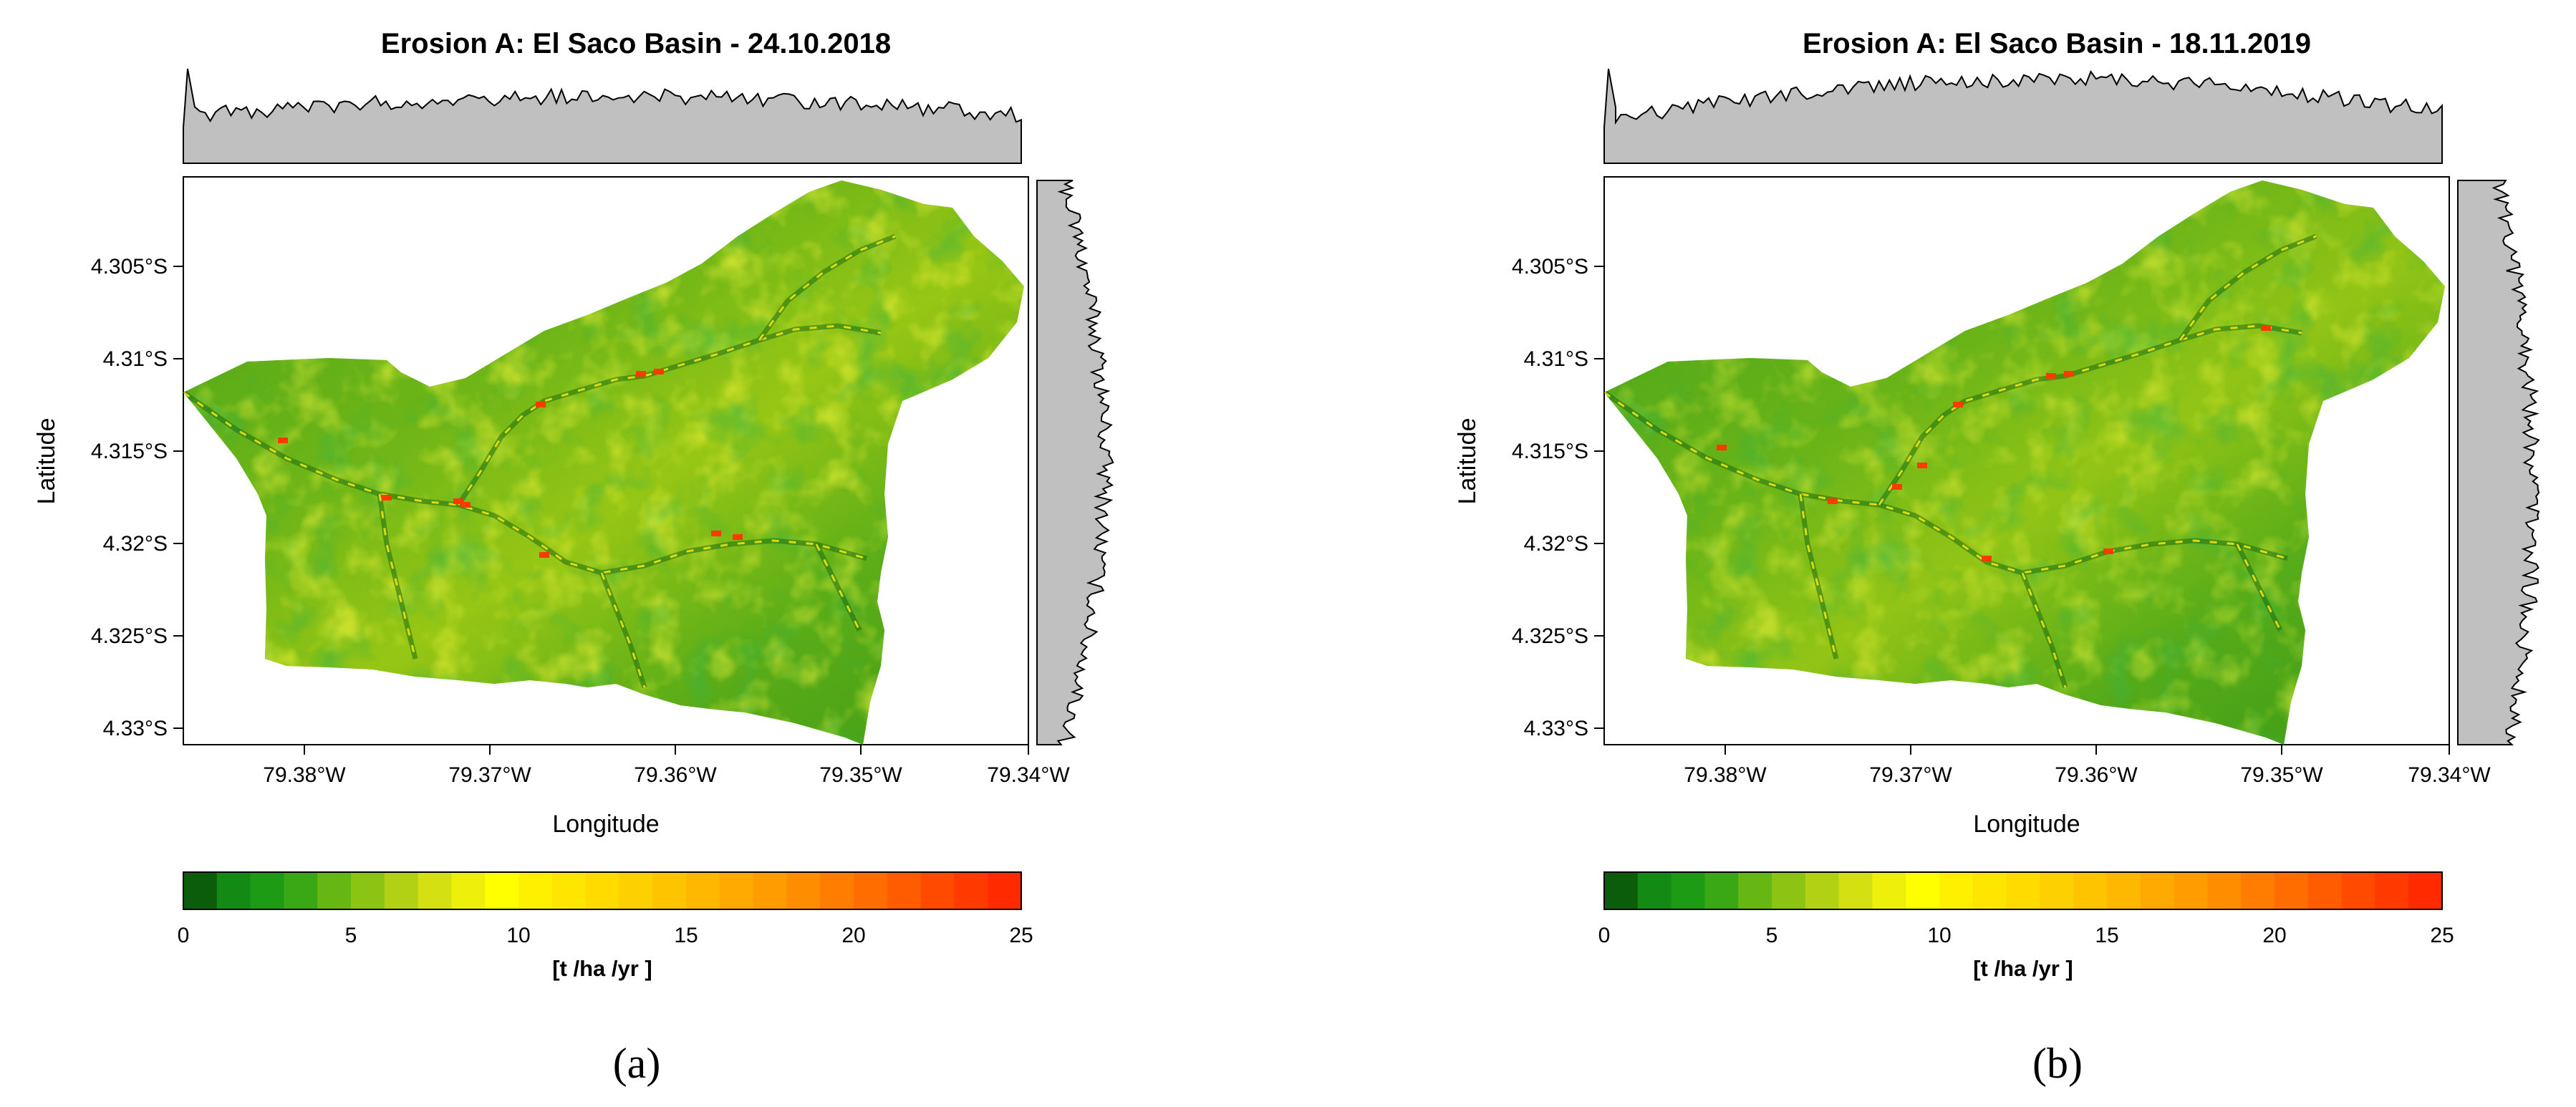 The width and height of the screenshot is (2576, 1107). I want to click on y-tick-label: 4.31°S, so click(135, 359).